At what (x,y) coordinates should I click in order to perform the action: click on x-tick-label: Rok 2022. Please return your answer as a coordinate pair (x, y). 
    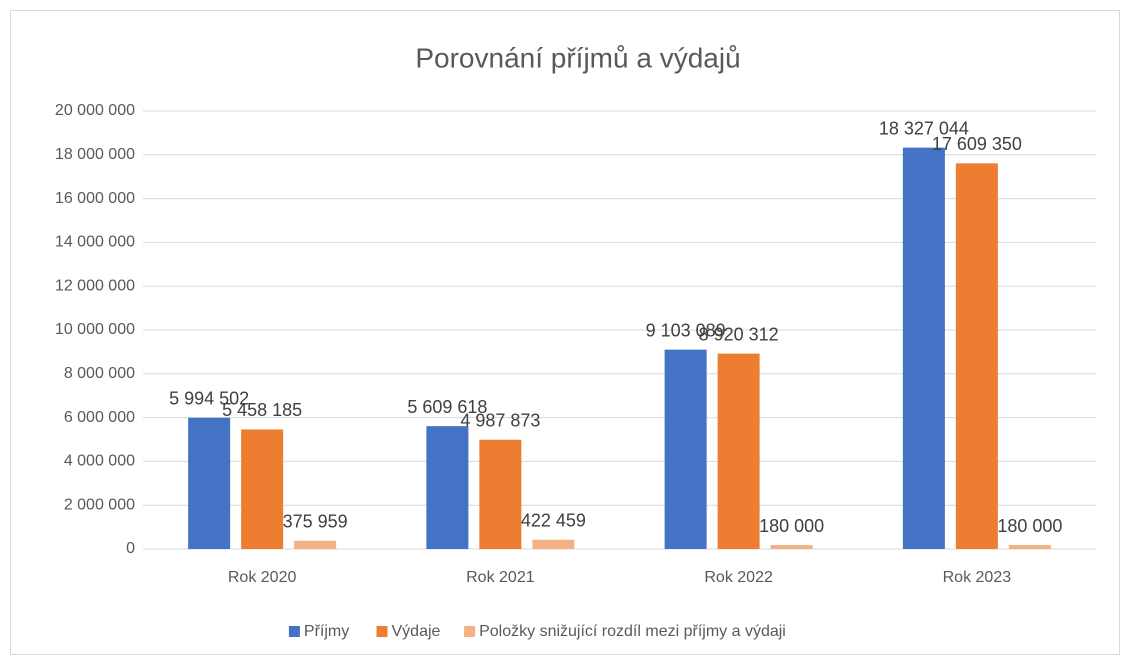
    Looking at the image, I should click on (738, 577).